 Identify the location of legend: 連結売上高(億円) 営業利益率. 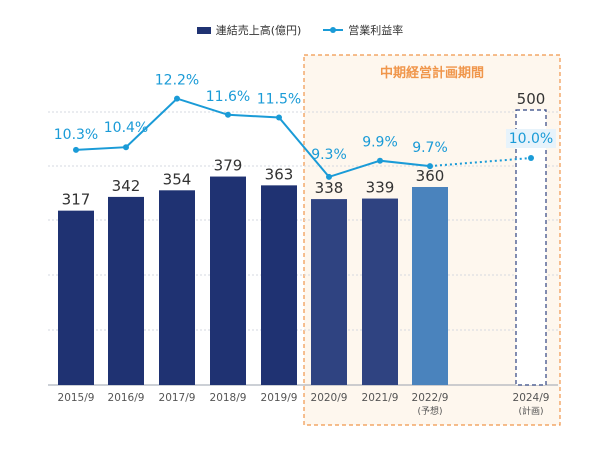
(300, 30).